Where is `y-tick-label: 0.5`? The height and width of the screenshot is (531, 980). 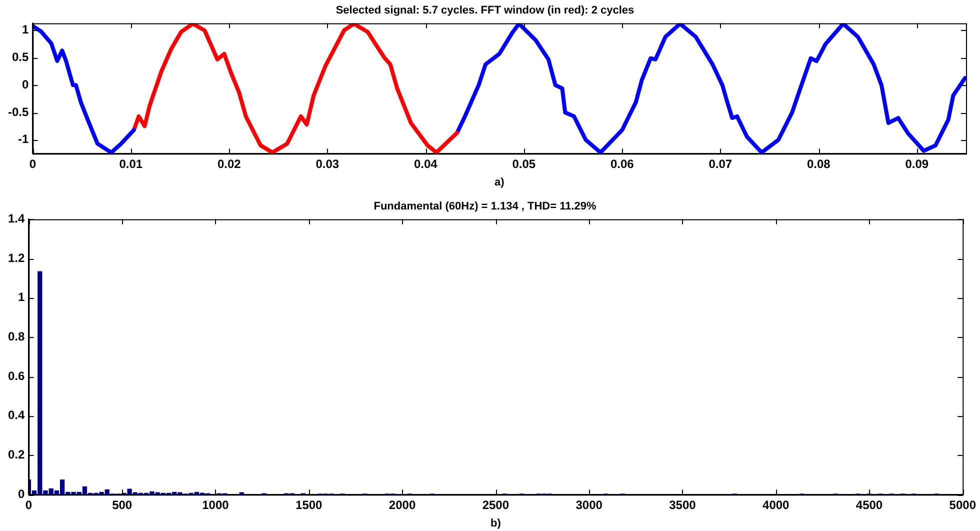
y-tick-label: 0.5 is located at coordinates (20, 57).